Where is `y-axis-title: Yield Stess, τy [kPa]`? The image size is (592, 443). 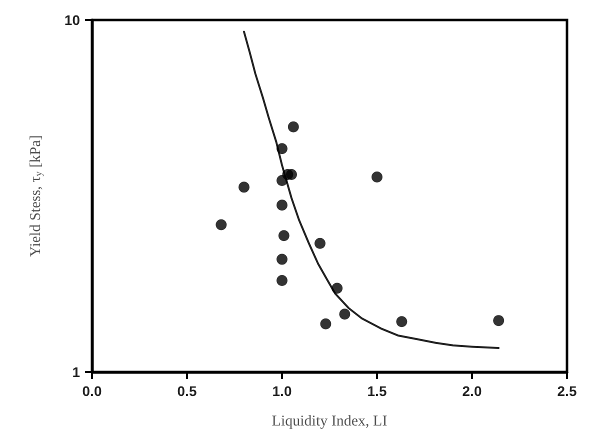
y-axis-title: Yield Stess, τy [kPa] is located at coordinates (36, 196).